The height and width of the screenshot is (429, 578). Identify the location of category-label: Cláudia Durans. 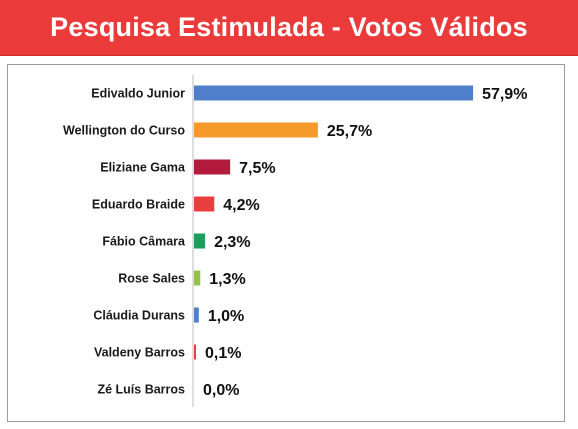
(139, 316).